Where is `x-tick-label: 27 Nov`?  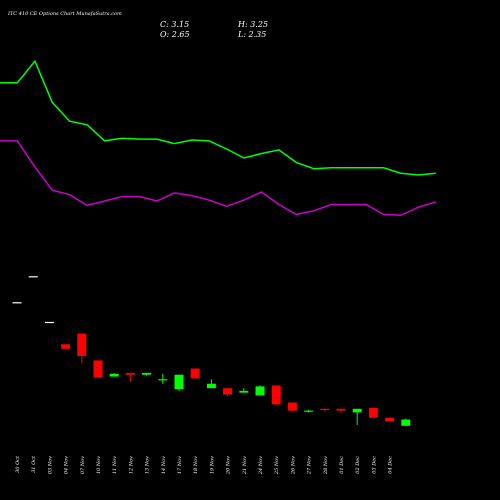 x-tick-label: 27 Nov is located at coordinates (310, 465).